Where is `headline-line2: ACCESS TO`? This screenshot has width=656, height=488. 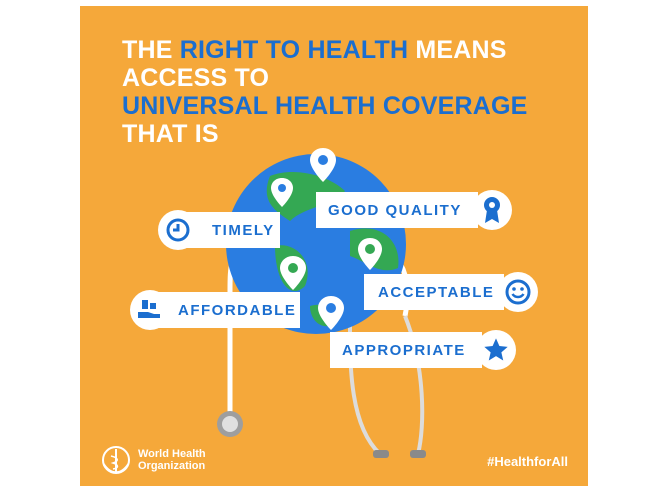
headline-line2: ACCESS TO is located at coordinates (196, 78).